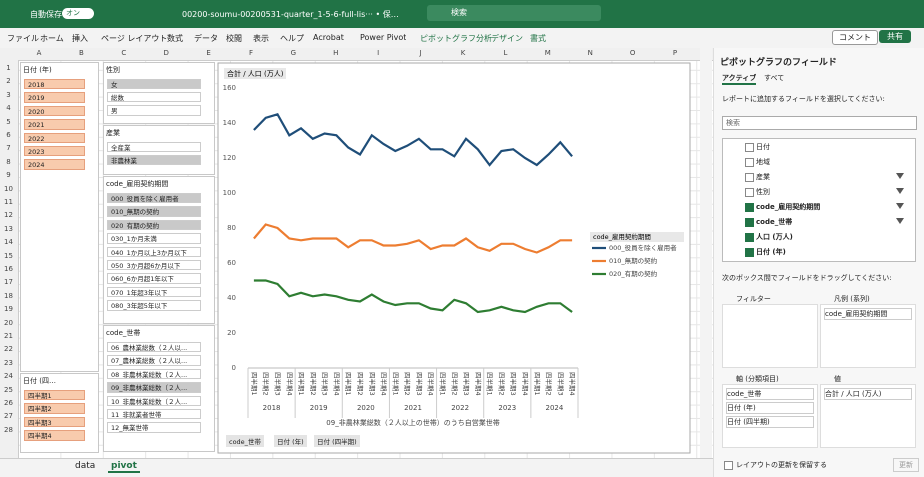  What do you see at coordinates (154, 147) in the screenshot?
I see `slicer-item: 全産業` at bounding box center [154, 147].